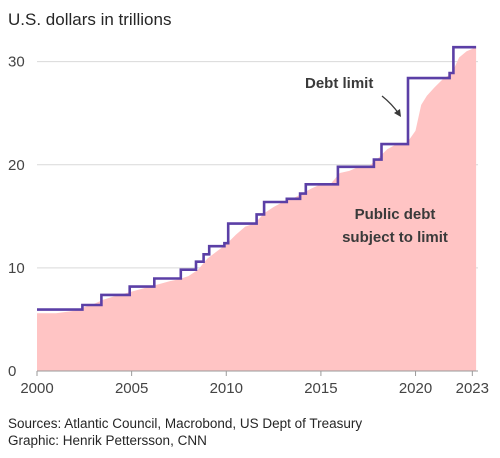 This screenshot has height=458, width=500. I want to click on x-tick-label: 2015, so click(320, 388).